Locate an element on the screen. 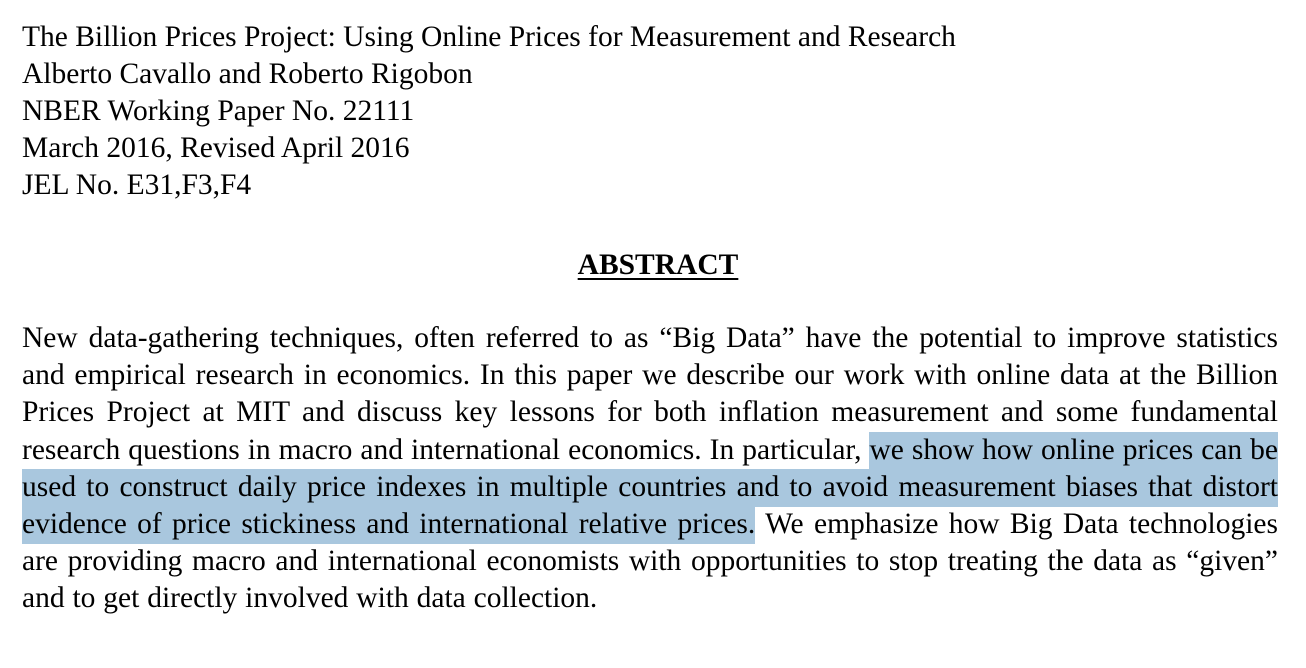 The width and height of the screenshot is (1306, 668). abstract-heading: ABSTRACT is located at coordinates (658, 265).